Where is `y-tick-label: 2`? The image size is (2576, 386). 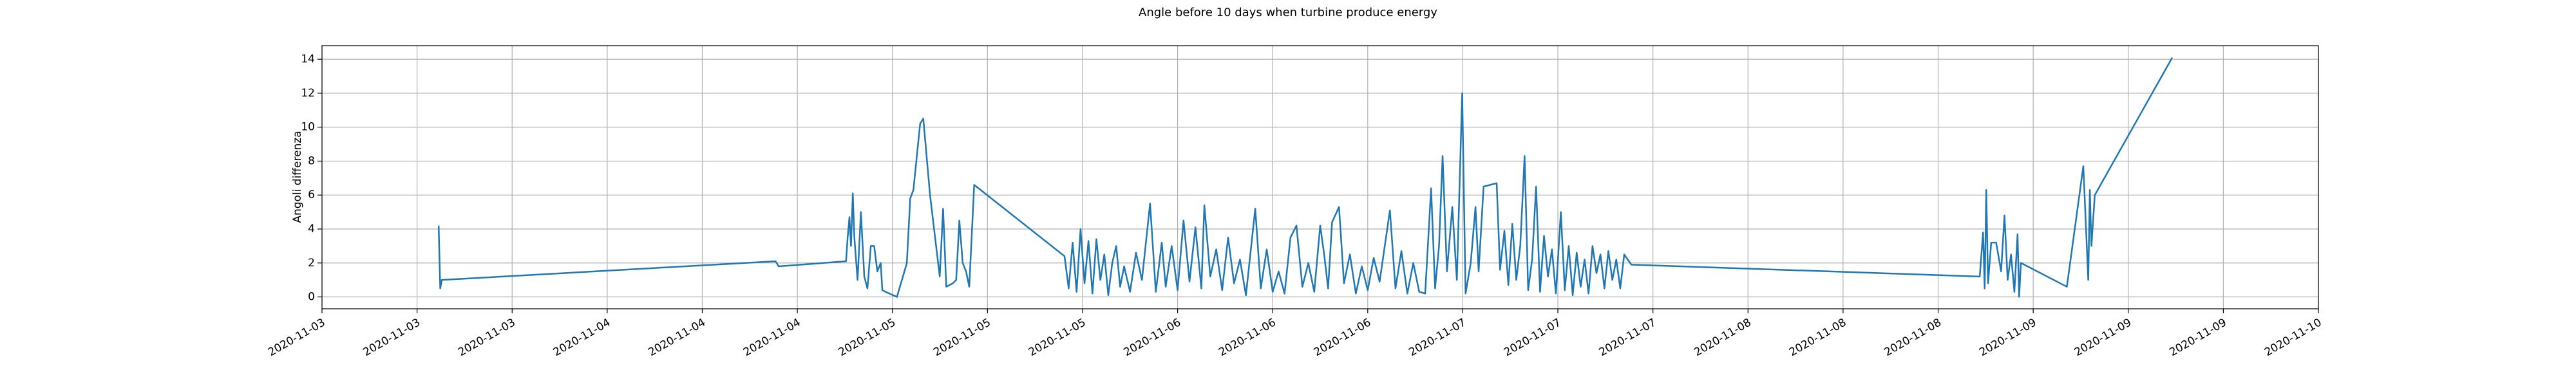
y-tick-label: 2 is located at coordinates (311, 263).